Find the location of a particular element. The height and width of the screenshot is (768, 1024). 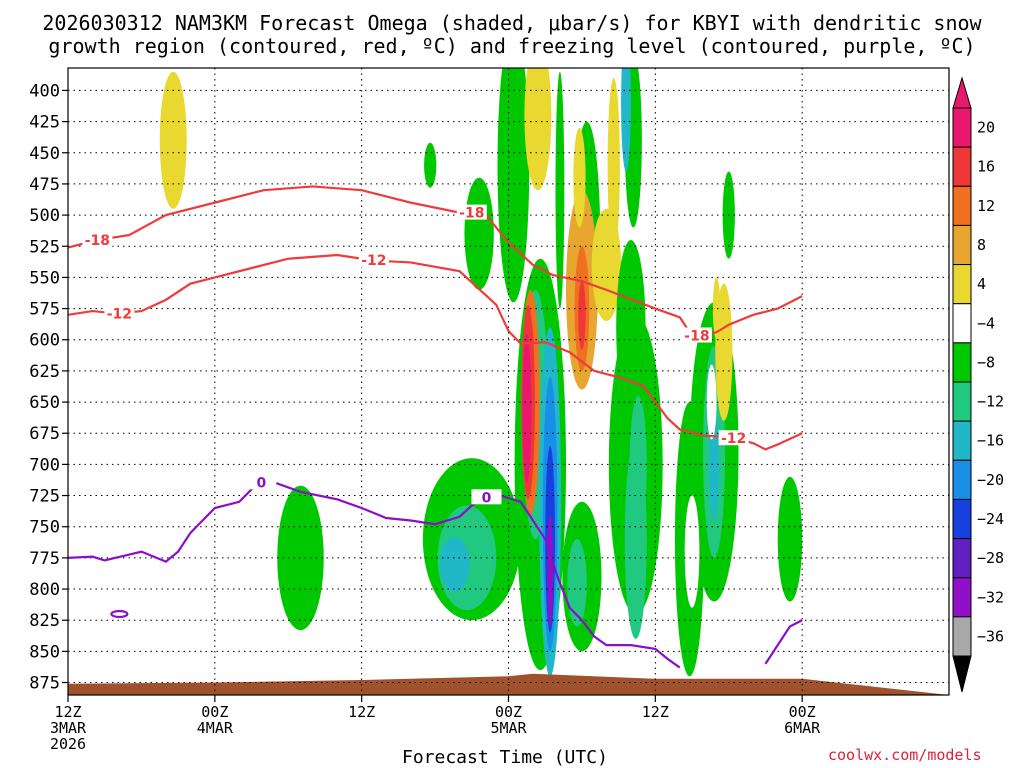

freezing-level-late-line is located at coordinates (783, 642).